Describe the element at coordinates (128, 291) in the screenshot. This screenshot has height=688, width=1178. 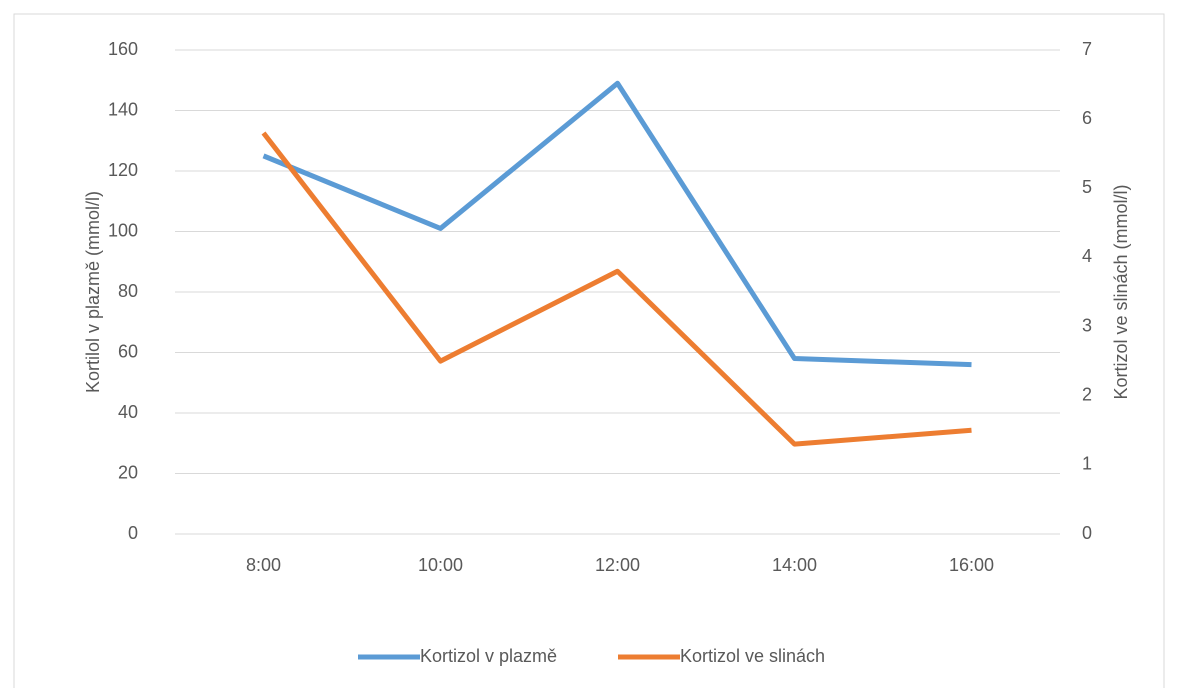
I see `y-tick-label: 80` at that location.